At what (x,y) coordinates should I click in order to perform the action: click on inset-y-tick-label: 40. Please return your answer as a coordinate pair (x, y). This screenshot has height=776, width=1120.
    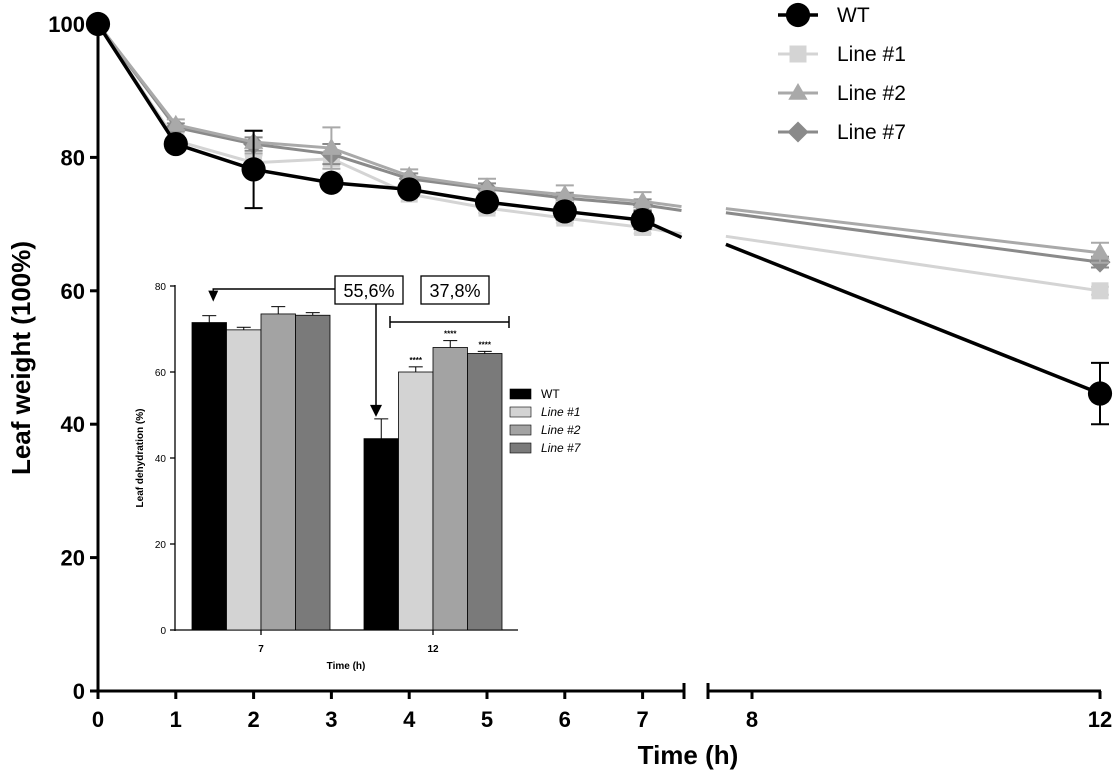
    Looking at the image, I should click on (161, 459).